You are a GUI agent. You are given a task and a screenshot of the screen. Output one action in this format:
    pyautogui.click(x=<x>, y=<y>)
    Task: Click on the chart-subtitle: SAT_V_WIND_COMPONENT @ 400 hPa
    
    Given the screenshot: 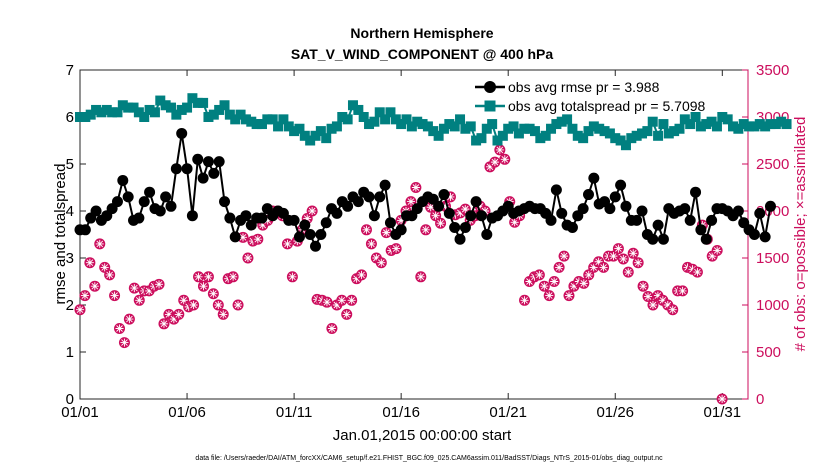 What is the action you would take?
    pyautogui.click(x=422, y=54)
    